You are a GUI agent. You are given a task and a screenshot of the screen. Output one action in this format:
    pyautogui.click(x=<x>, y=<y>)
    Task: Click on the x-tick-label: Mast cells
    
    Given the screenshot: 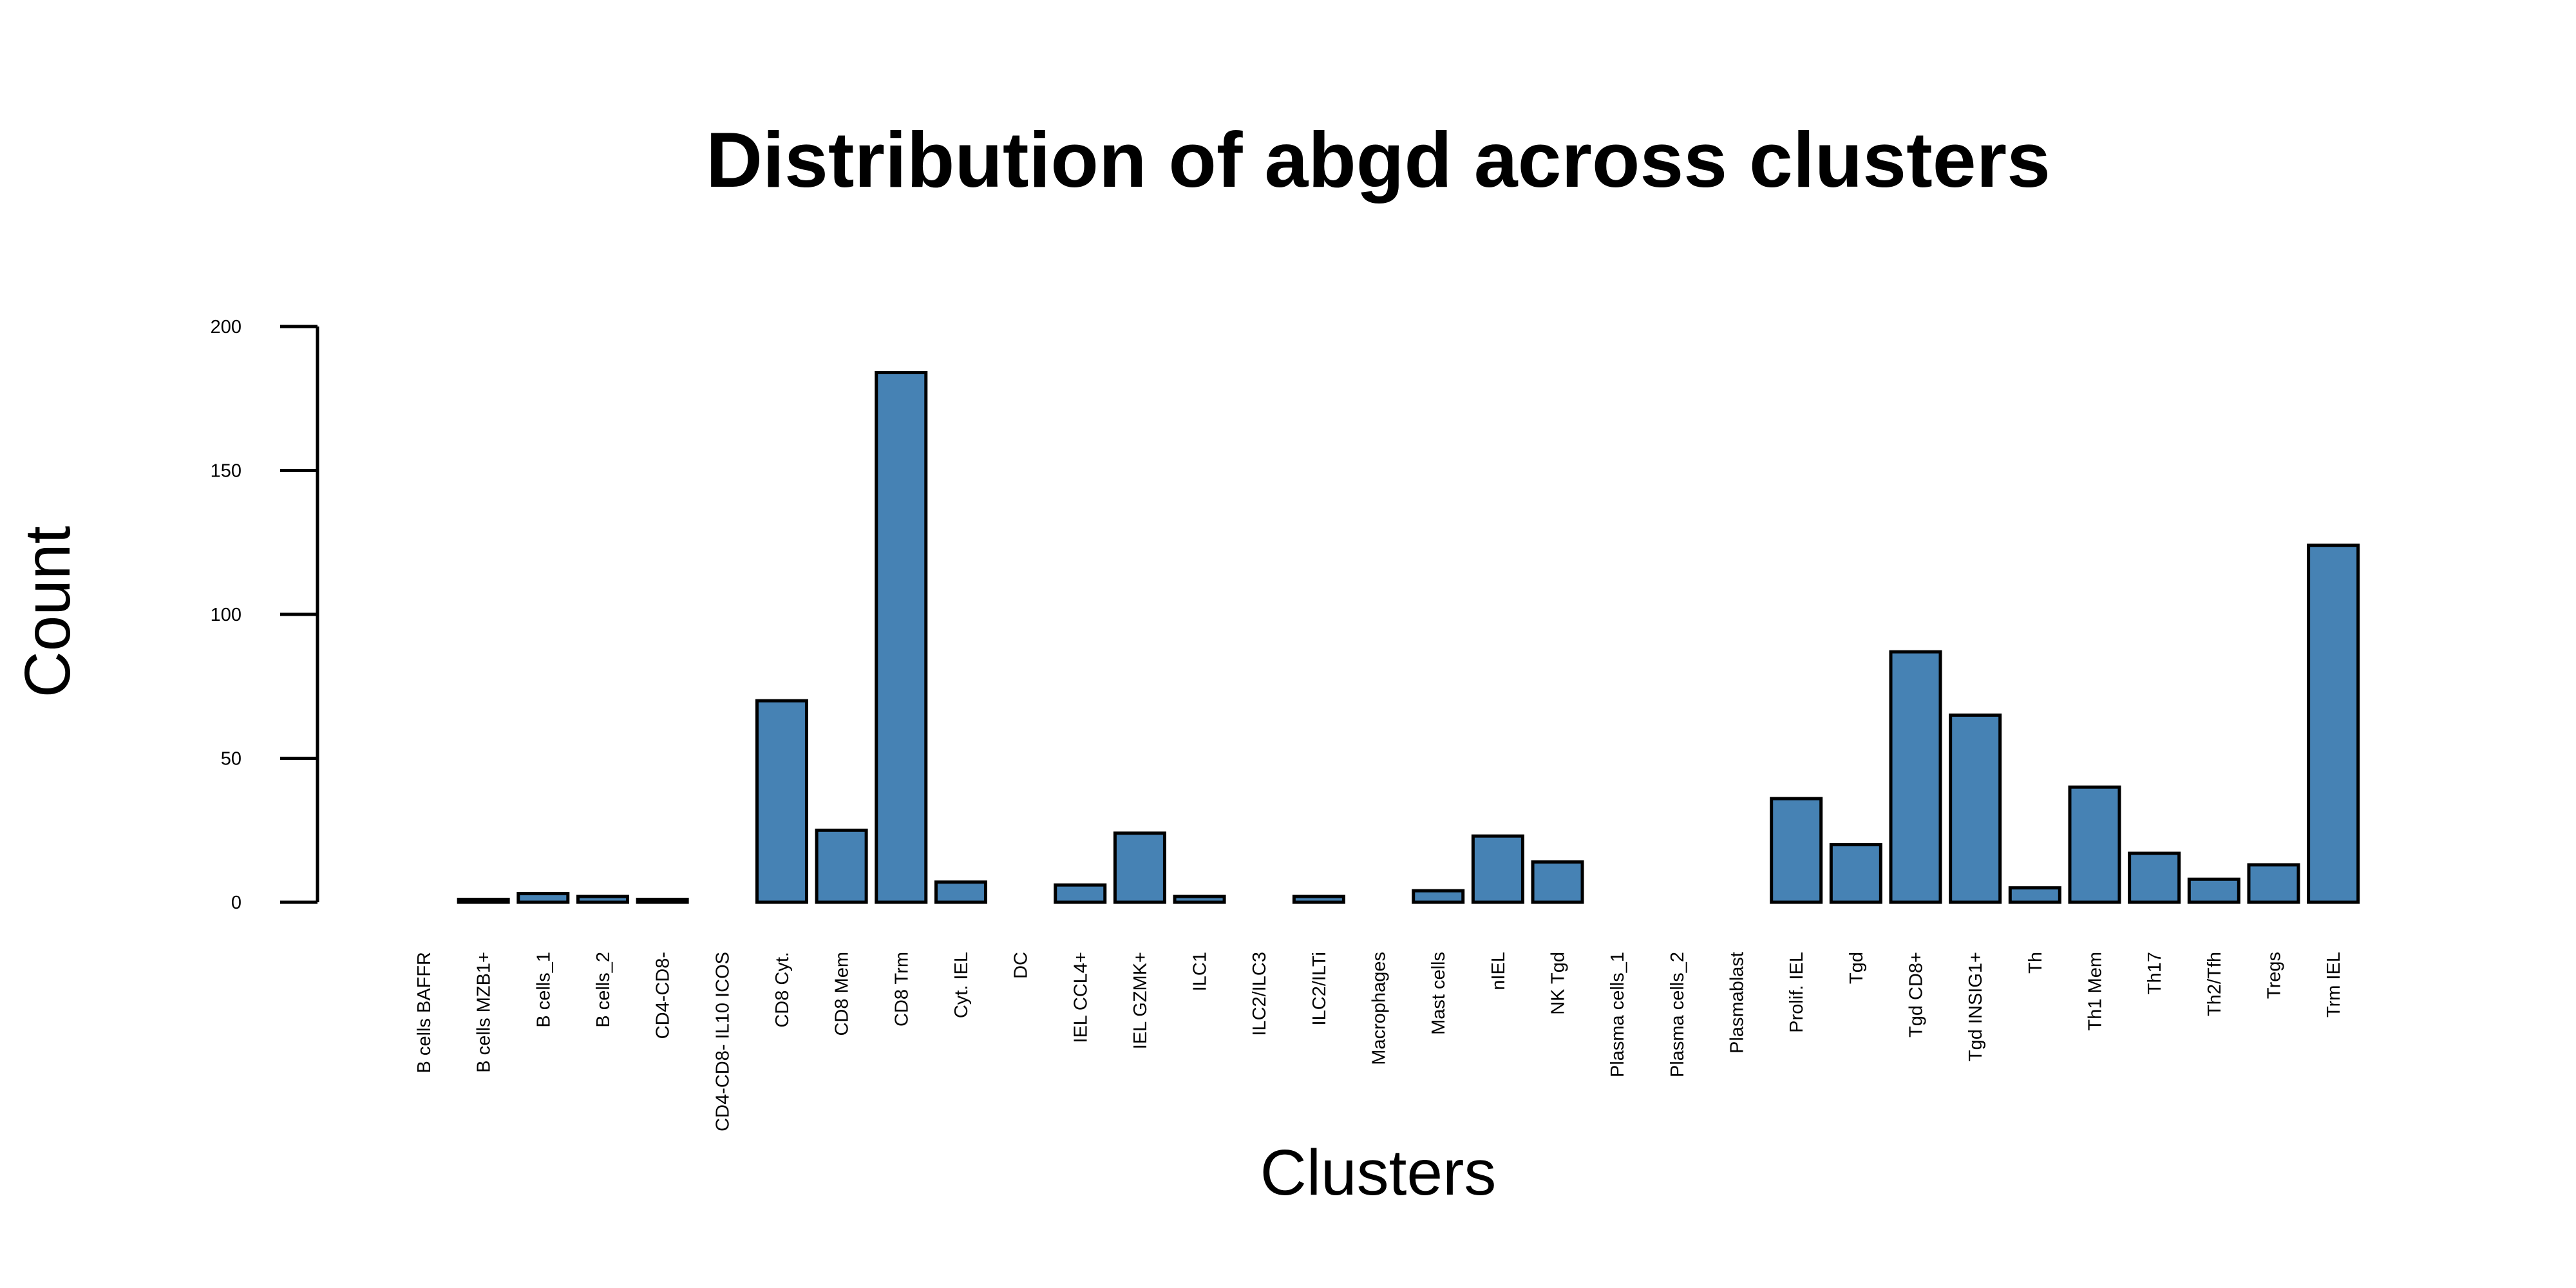 What is the action you would take?
    pyautogui.click(x=1438, y=994)
    